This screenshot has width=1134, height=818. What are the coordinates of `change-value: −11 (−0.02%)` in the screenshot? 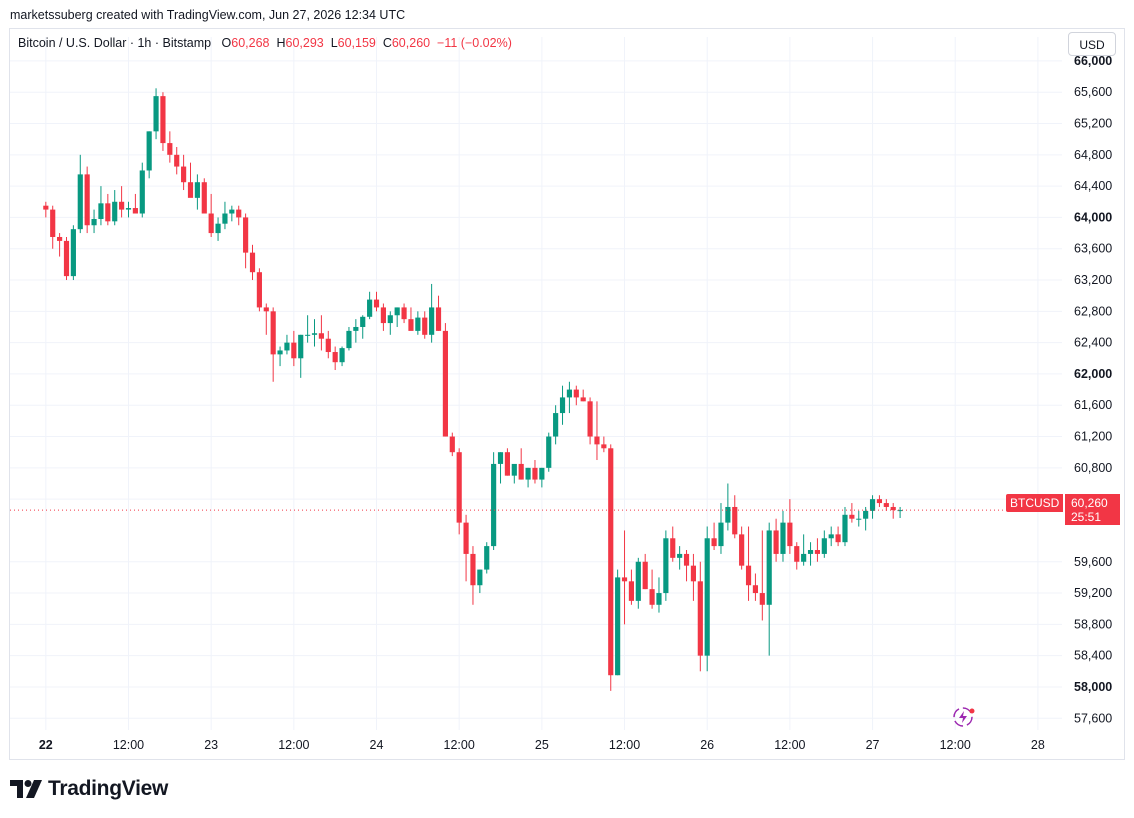 It's located at (474, 43).